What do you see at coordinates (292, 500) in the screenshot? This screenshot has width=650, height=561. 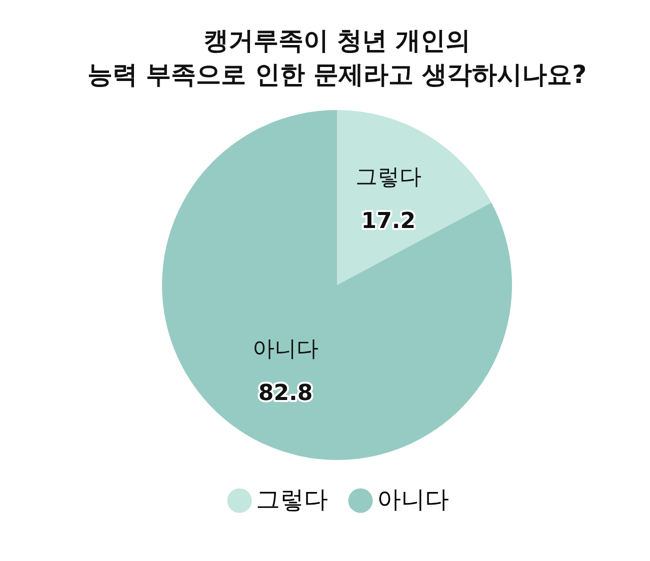 I see `legend-label: 그렇다` at bounding box center [292, 500].